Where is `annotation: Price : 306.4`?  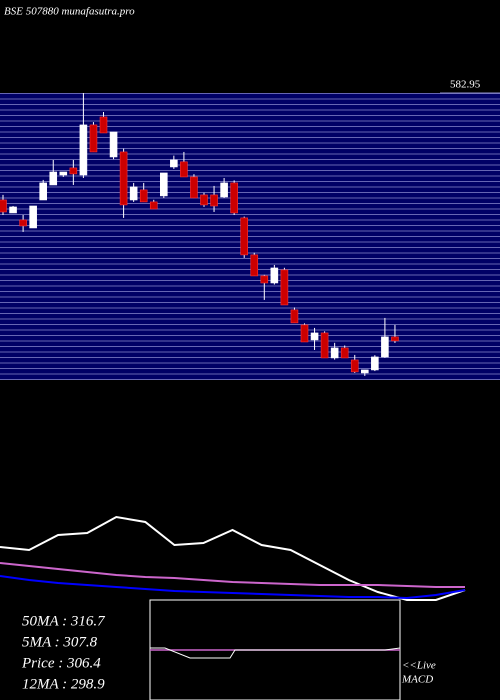
annotation: Price : 306.4 is located at coordinates (61, 663).